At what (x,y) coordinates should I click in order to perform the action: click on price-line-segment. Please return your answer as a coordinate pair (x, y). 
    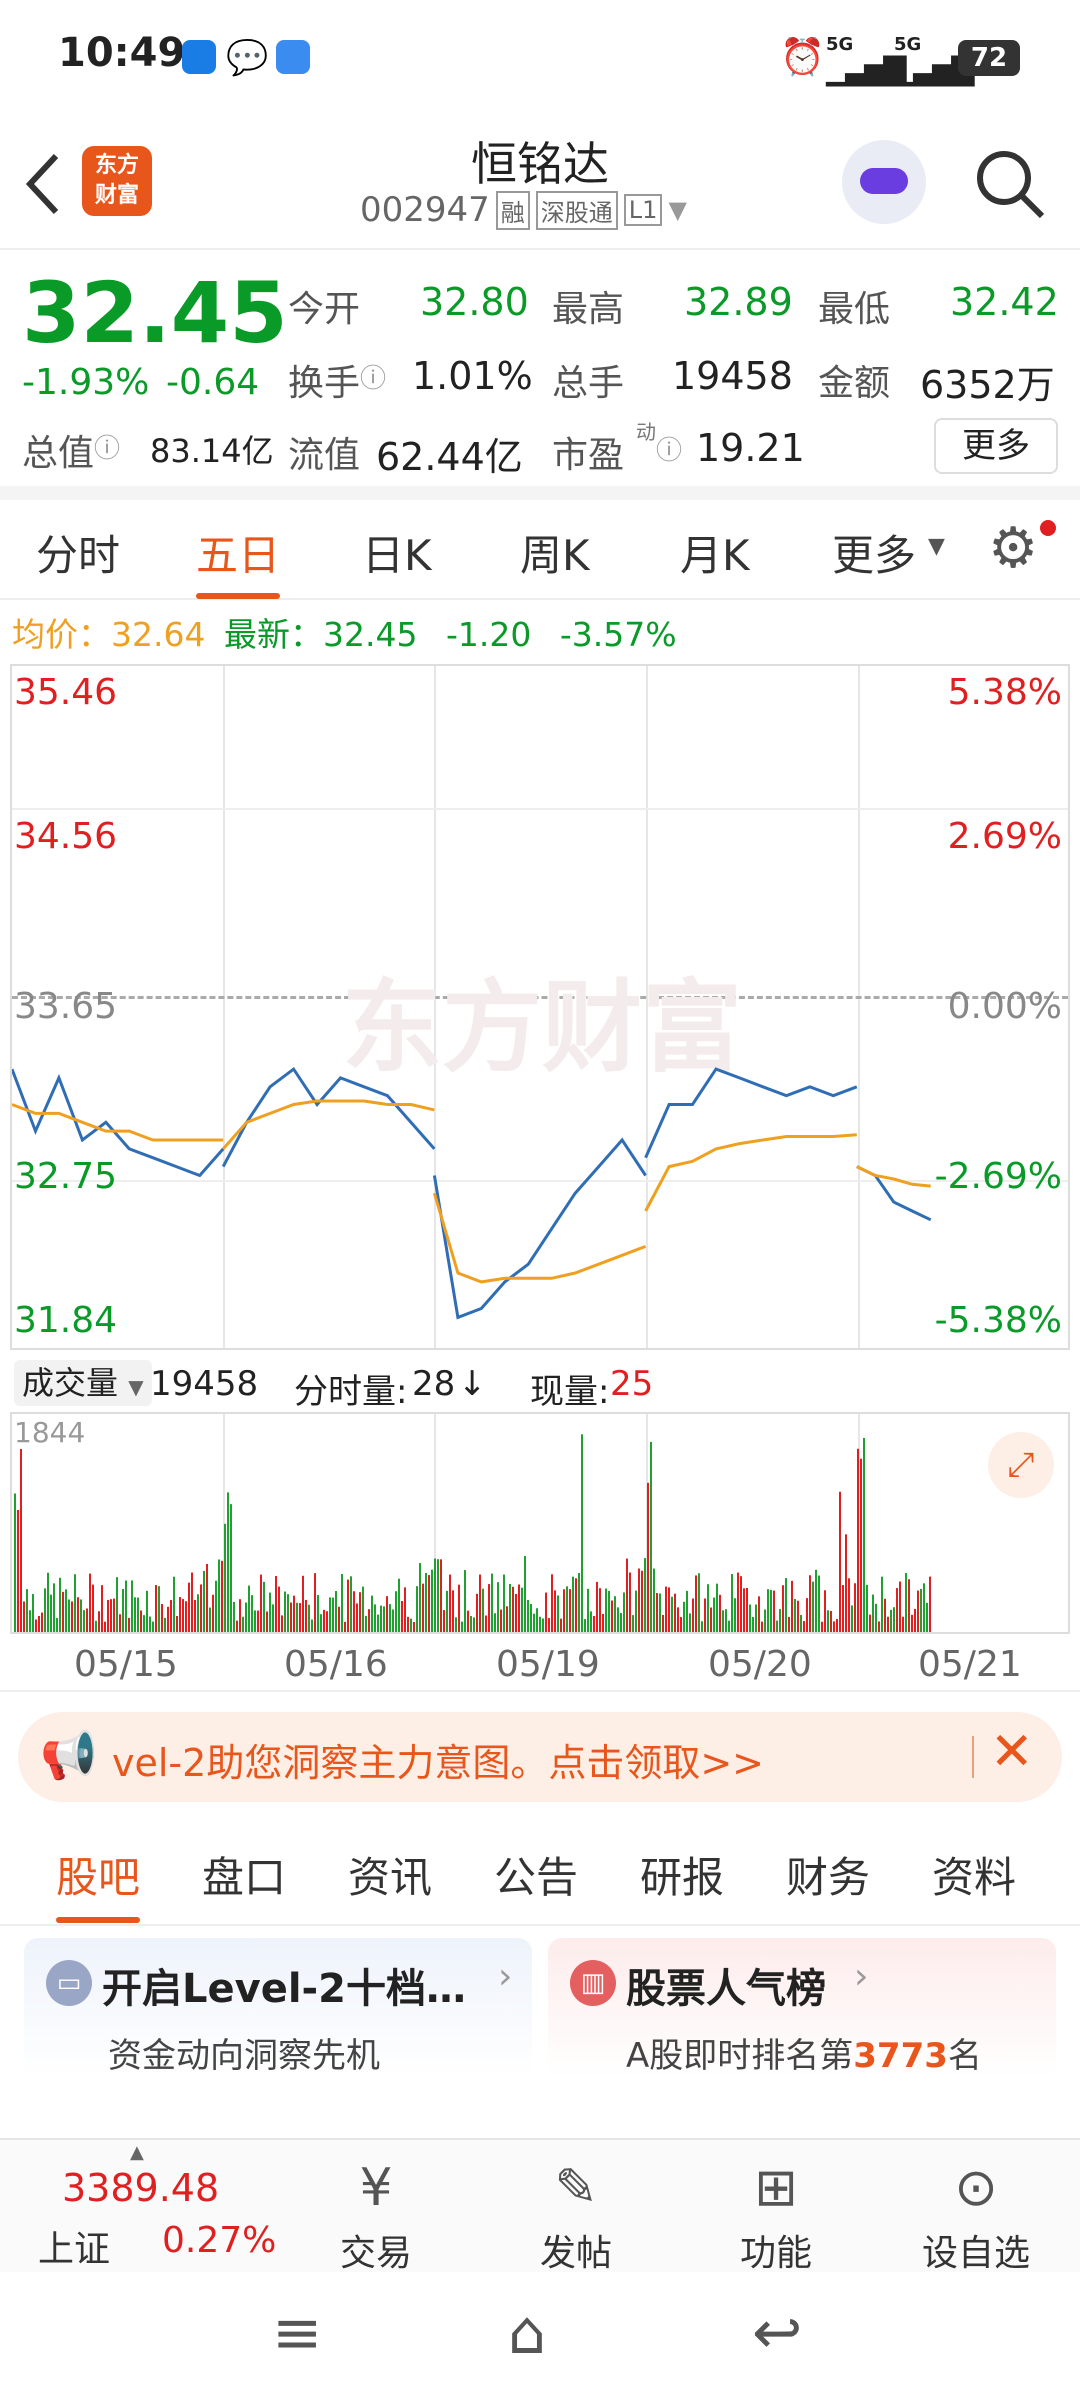
    Looking at the image, I should click on (894, 1193).